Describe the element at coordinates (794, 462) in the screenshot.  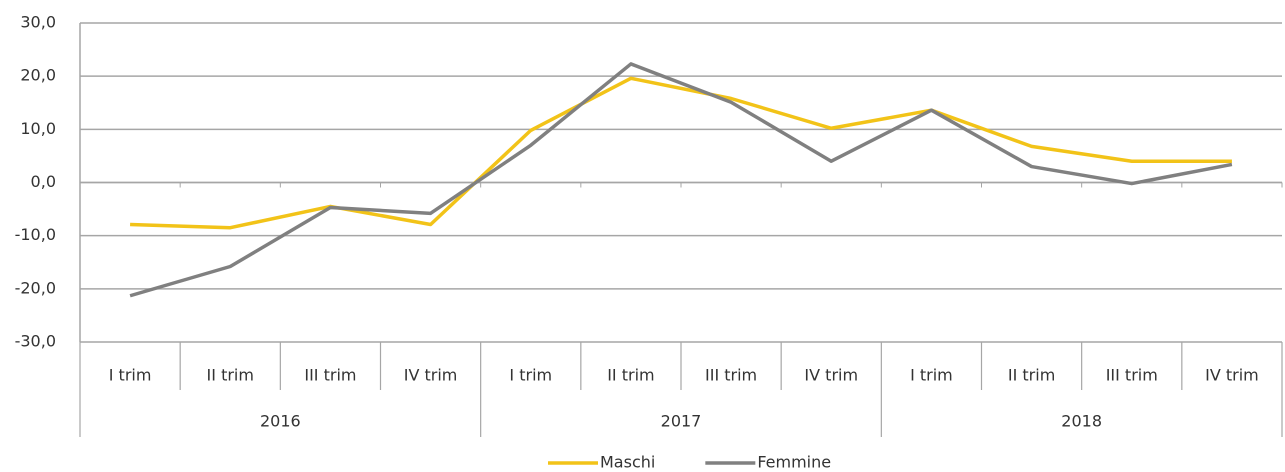
I see `legend-label: Femmine` at that location.